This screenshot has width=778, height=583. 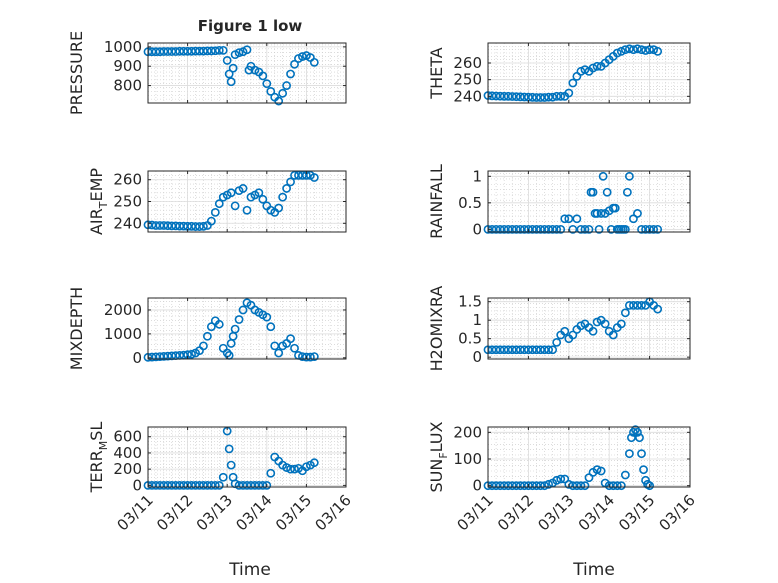 I want to click on x-tick-label: 03/14, so click(x=596, y=512).